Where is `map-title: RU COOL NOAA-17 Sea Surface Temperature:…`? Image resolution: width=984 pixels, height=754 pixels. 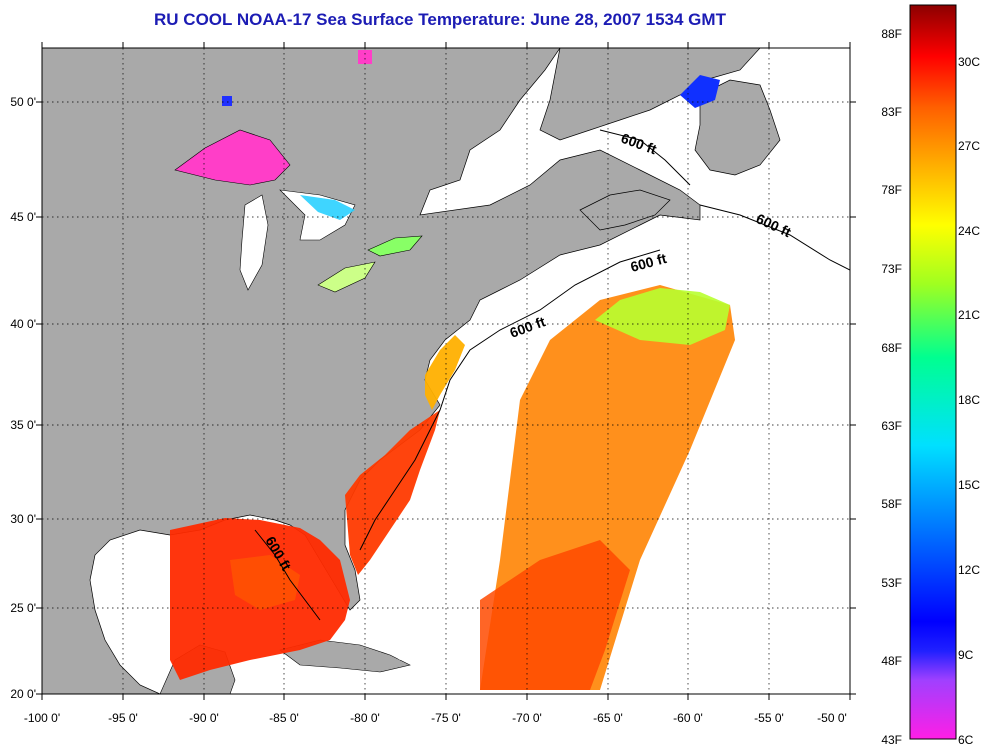 map-title: RU COOL NOAA-17 Sea Surface Temperature:… is located at coordinates (440, 19).